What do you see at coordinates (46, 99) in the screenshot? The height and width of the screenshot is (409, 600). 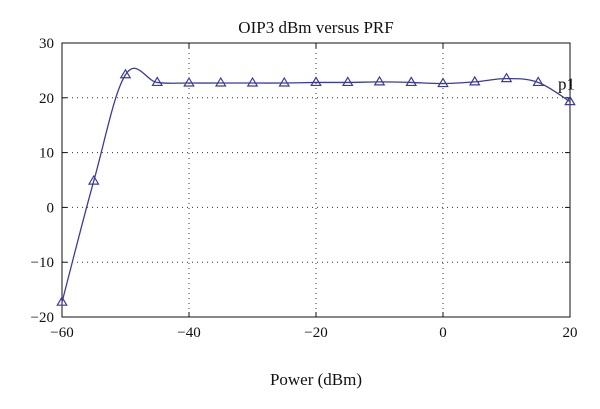 I see `y-tick-label: 20` at bounding box center [46, 99].